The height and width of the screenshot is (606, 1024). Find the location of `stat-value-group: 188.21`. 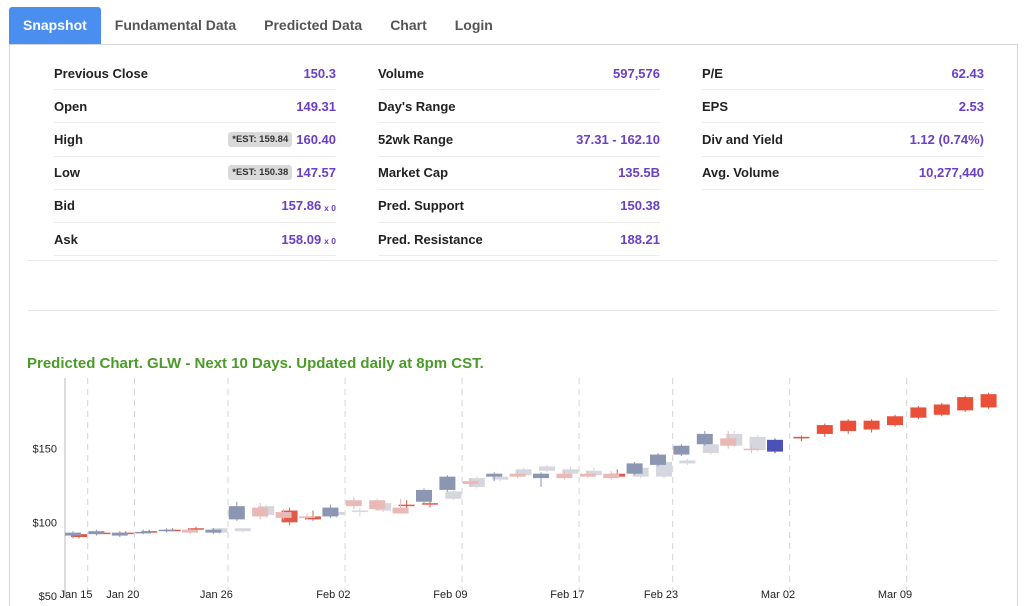

stat-value-group: 188.21 is located at coordinates (640, 239).